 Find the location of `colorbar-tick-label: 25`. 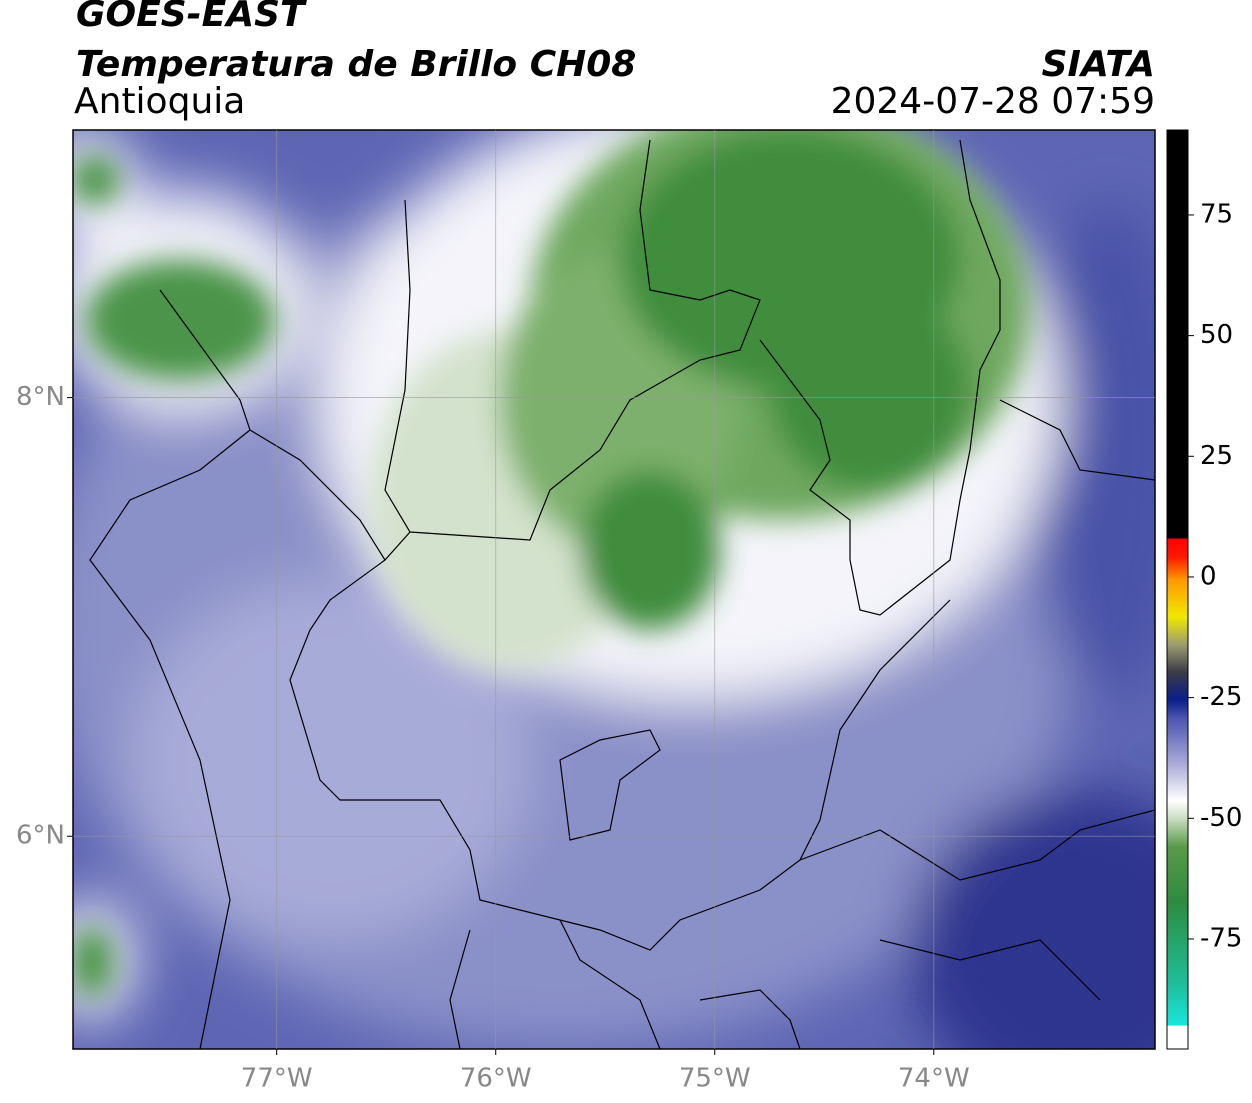

colorbar-tick-label: 25 is located at coordinates (1216, 456).